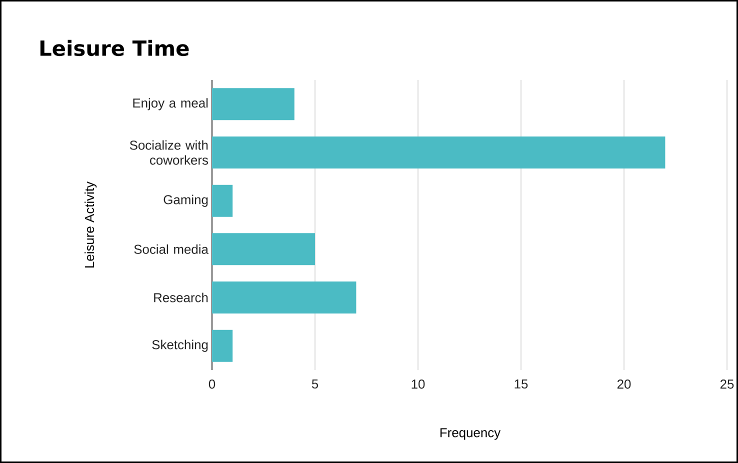 The height and width of the screenshot is (463, 738). I want to click on x-tick-label: 25, so click(727, 384).